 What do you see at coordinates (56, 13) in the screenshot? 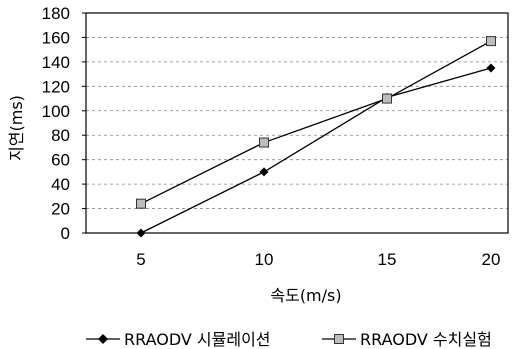
I see `y-tick-label: 180` at bounding box center [56, 13].